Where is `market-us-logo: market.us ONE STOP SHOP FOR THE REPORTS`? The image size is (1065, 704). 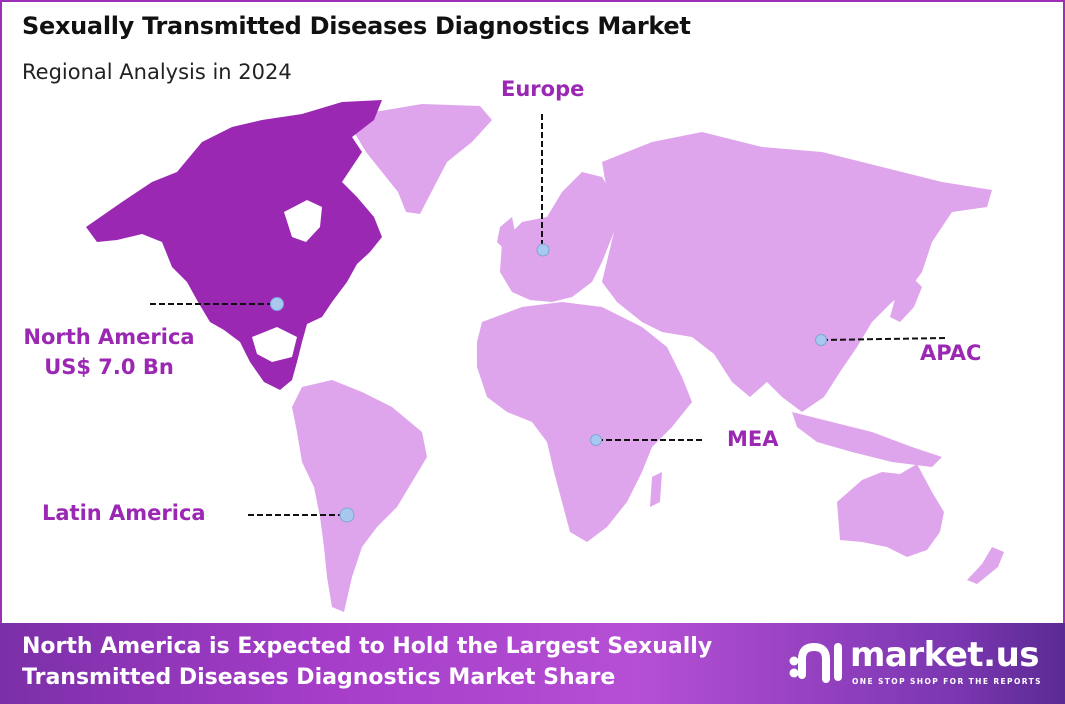
market-us-logo: market.us ONE STOP SHOP FOR THE REPORTS is located at coordinates (914, 662).